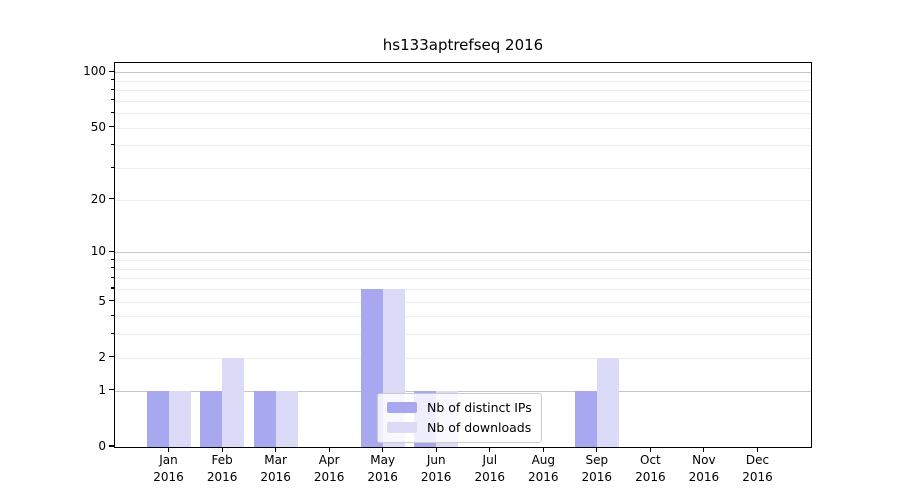  I want to click on x-axis-tick-label: Nov 2016, so click(704, 468).